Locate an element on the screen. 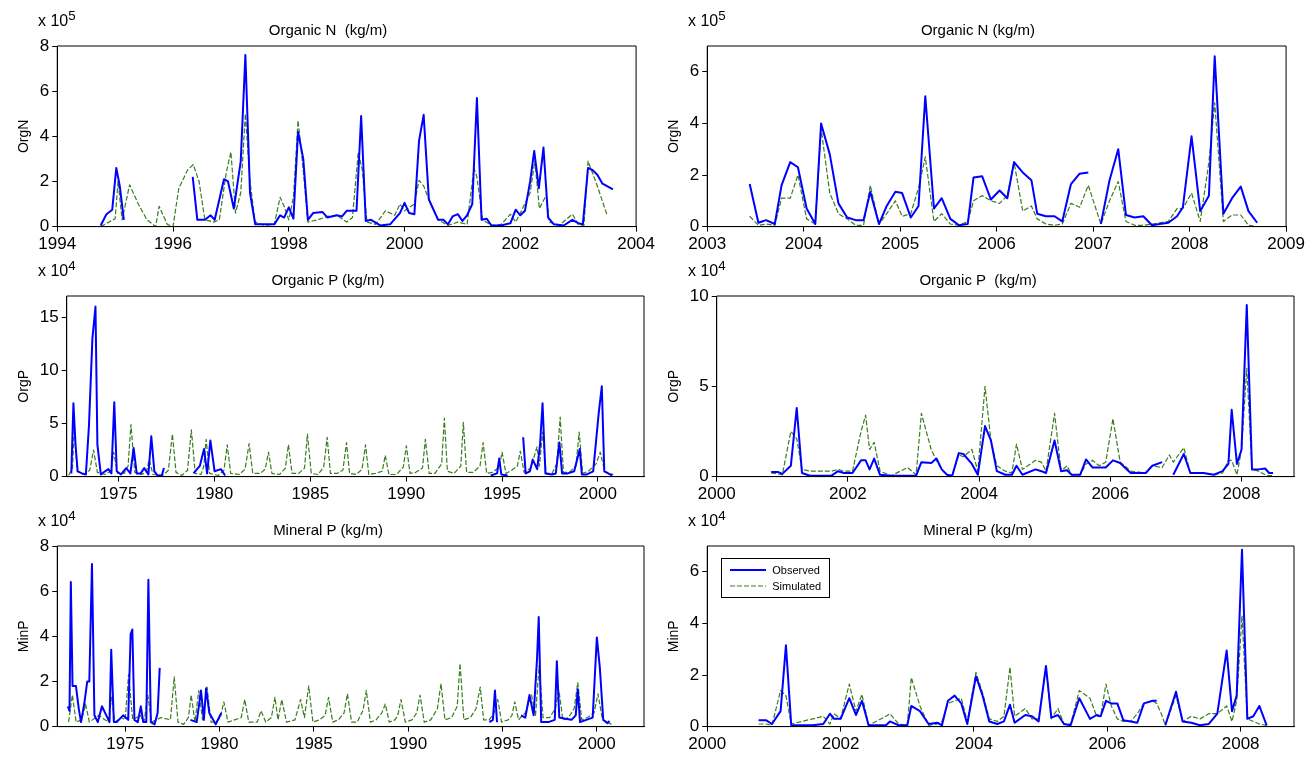 This screenshot has height=769, width=1316. legend-label: Observed is located at coordinates (796, 570).